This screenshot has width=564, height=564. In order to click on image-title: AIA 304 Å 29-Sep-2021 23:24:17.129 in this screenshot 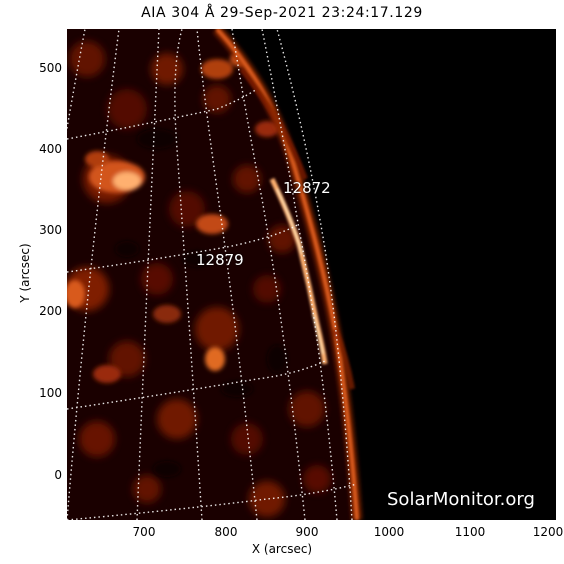, I will do `click(282, 13)`.